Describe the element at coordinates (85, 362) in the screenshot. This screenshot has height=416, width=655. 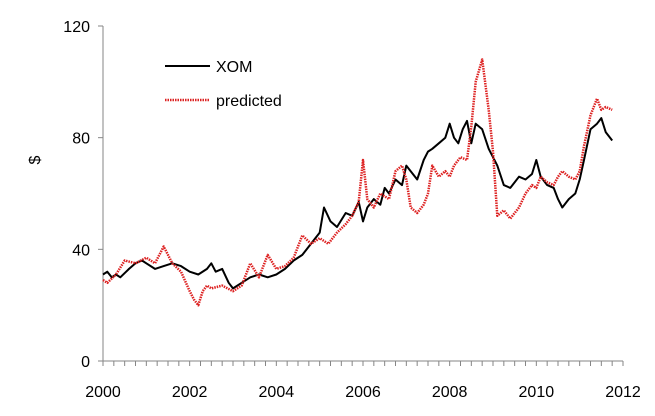
I see `y-tick-label: 0` at that location.